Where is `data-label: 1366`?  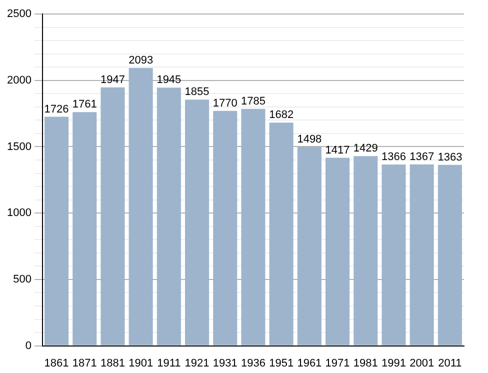
data-label: 1366 is located at coordinates (394, 157).